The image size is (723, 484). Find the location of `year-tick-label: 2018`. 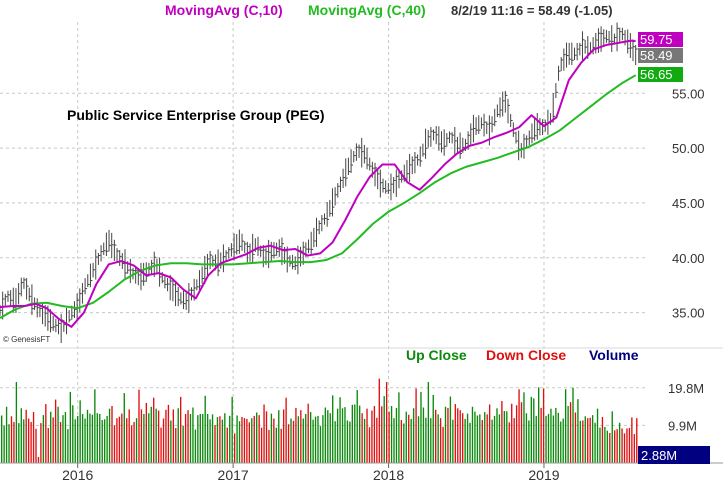

year-tick-label: 2018 is located at coordinates (388, 475).